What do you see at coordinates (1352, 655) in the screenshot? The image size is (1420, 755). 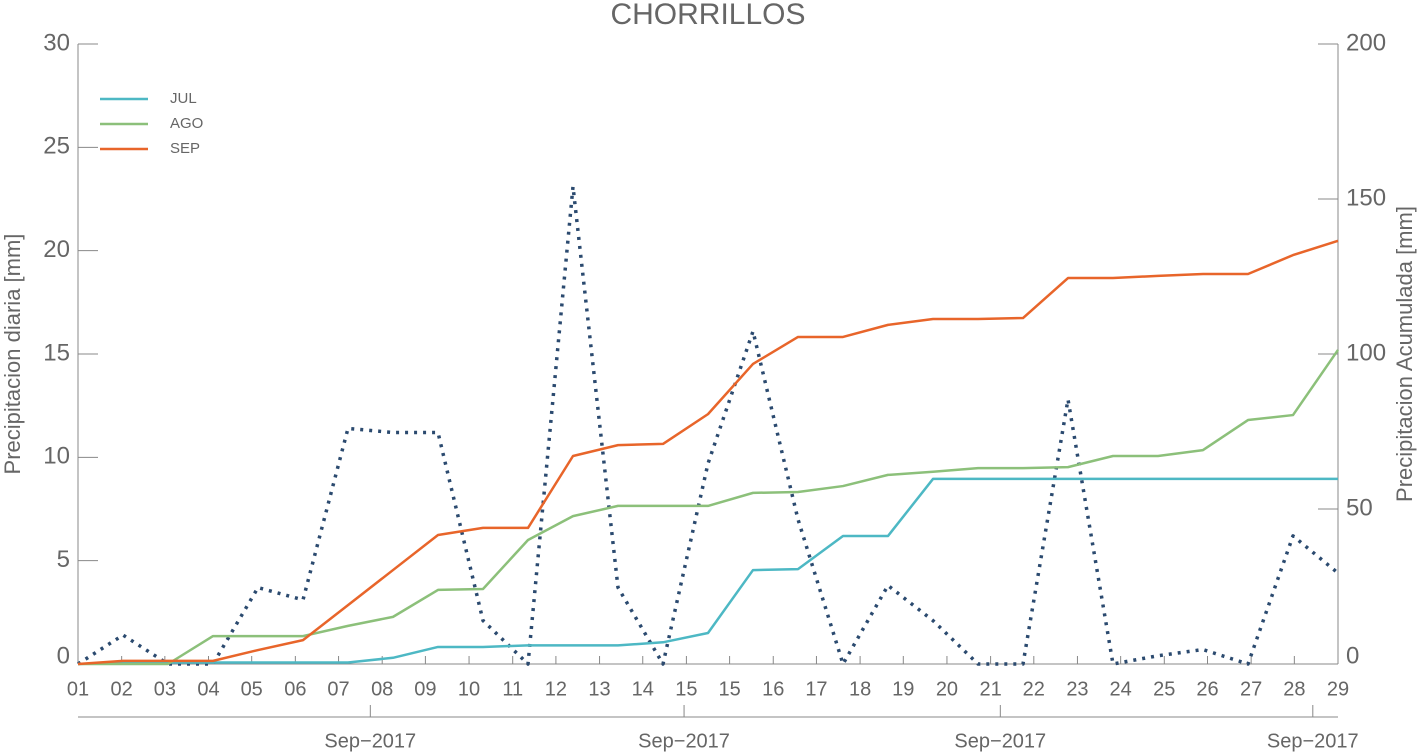 I see `y2-tick-label: 0` at bounding box center [1352, 655].